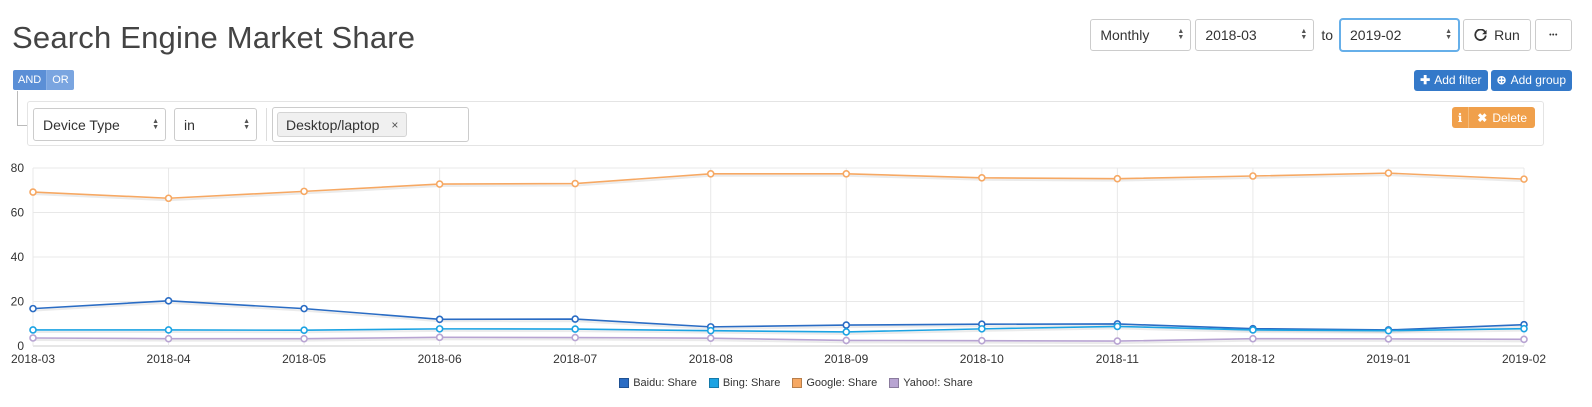  I want to click on run-button: Run, so click(1497, 35).